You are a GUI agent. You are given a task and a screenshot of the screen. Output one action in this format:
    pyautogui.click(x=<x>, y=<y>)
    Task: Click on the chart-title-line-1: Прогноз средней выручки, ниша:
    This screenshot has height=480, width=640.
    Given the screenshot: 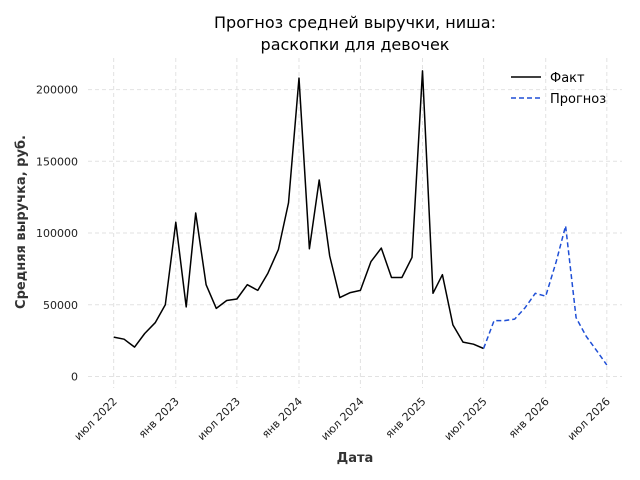 What is the action you would take?
    pyautogui.click(x=355, y=22)
    